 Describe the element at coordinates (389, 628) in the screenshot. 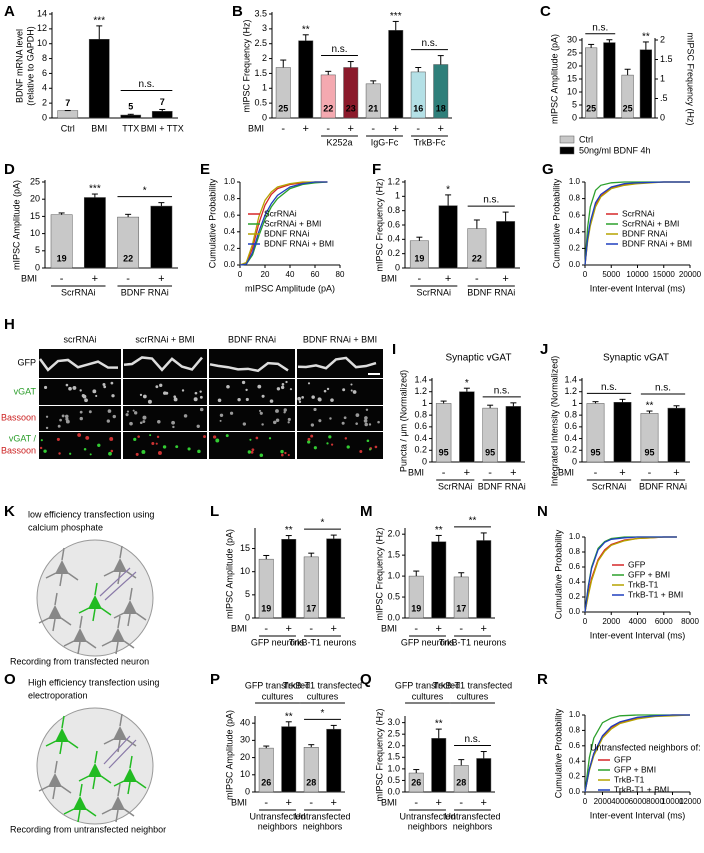

I see `row-label: BMI` at that location.